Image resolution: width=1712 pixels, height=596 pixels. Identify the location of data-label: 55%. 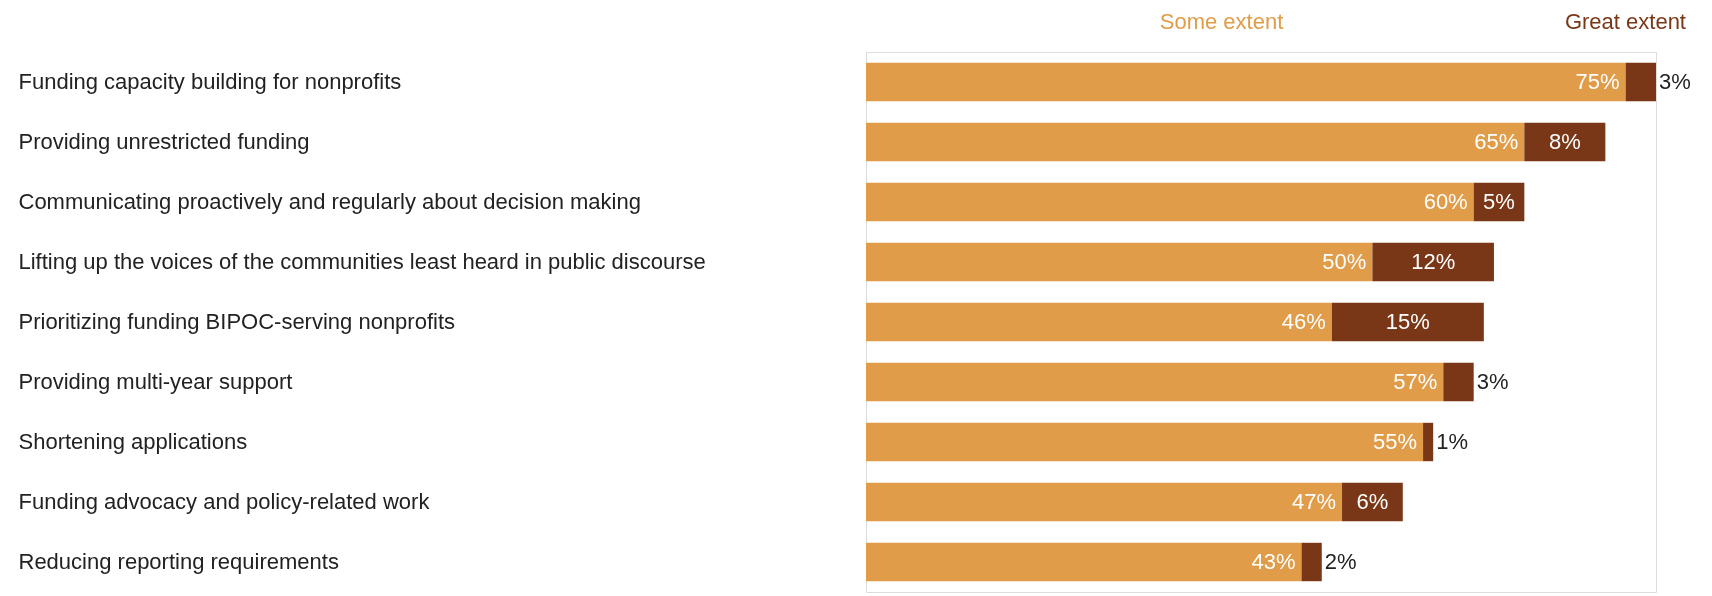
(1395, 441).